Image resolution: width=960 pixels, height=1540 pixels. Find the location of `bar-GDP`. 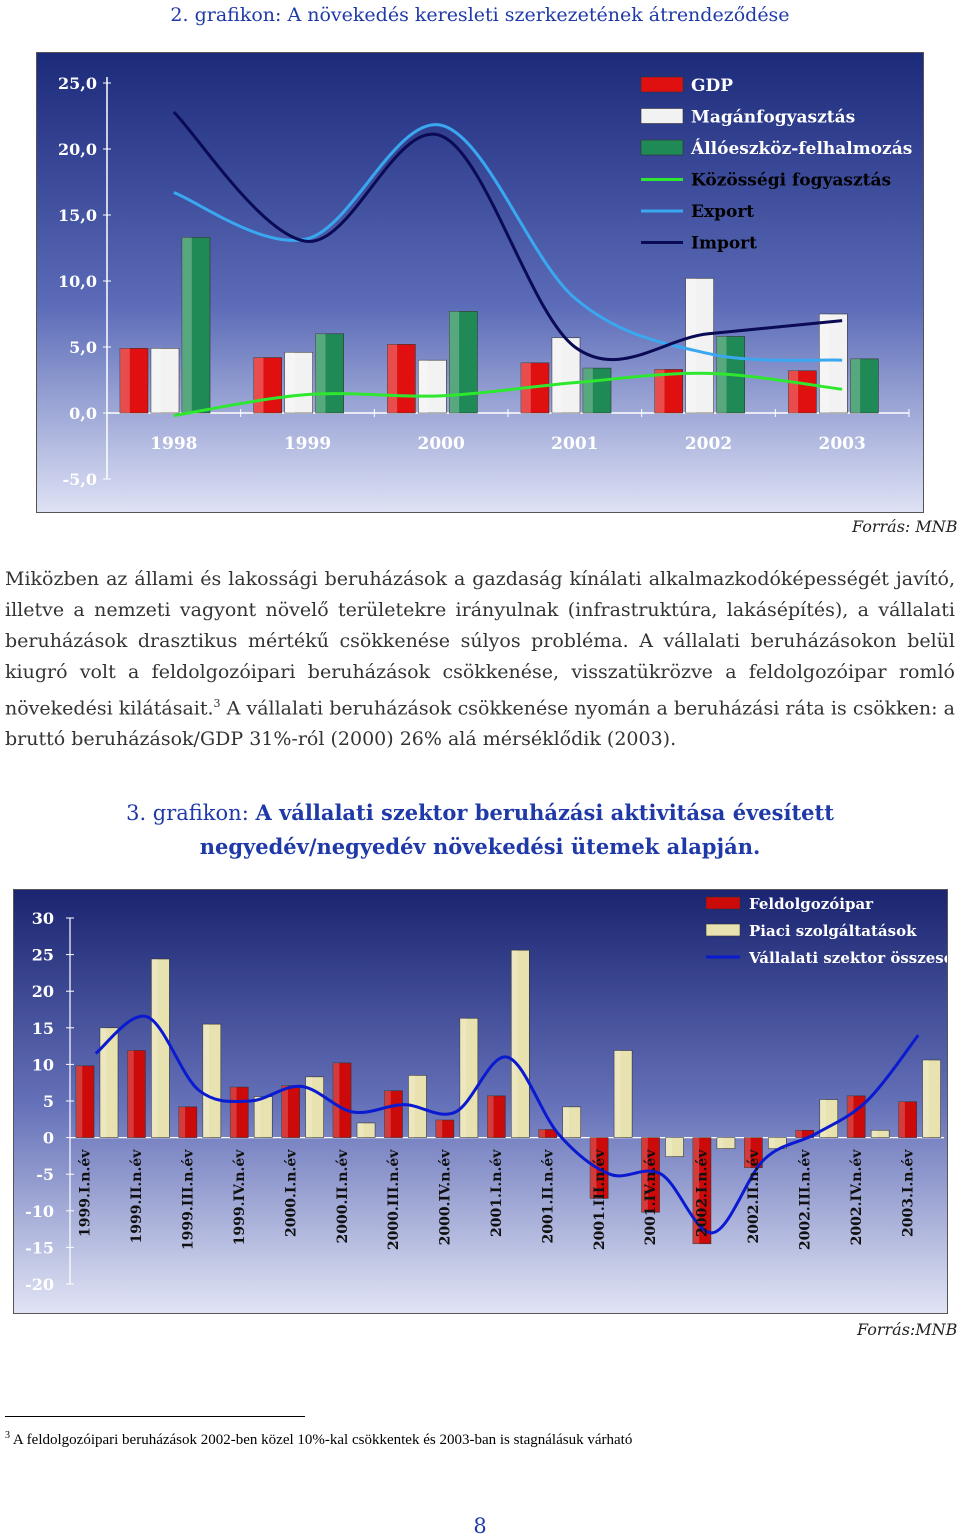

bar-GDP is located at coordinates (267, 385).